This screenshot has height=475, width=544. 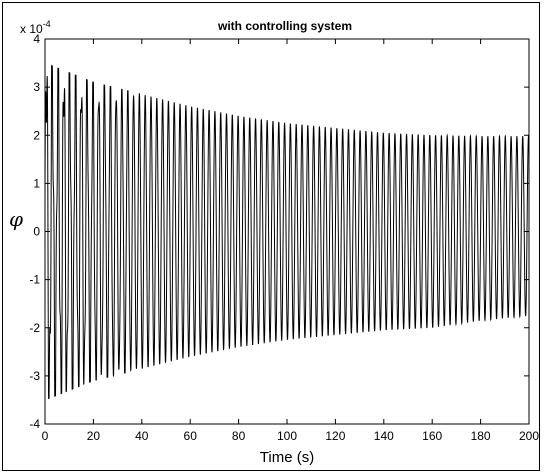 I want to click on x-tick-label: 60, so click(x=191, y=436).